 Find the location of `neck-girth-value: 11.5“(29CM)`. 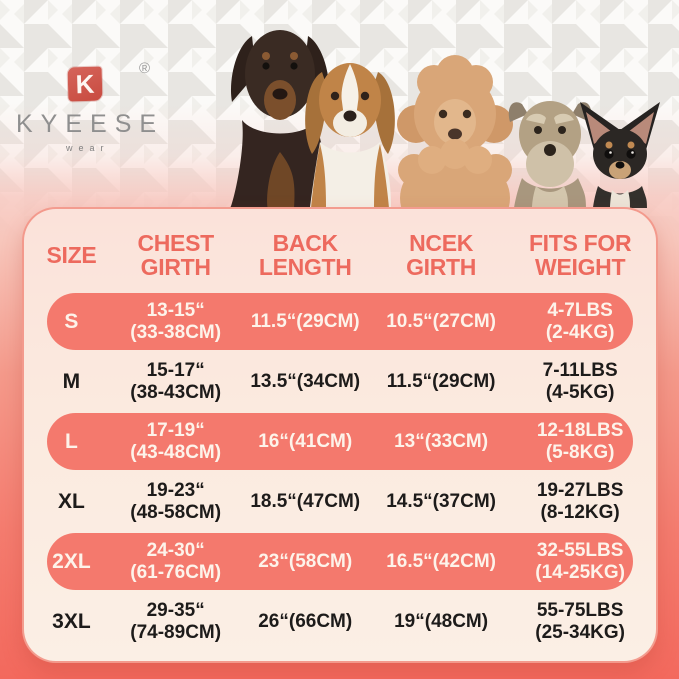

neck-girth-value: 11.5“(29CM) is located at coordinates (441, 381).